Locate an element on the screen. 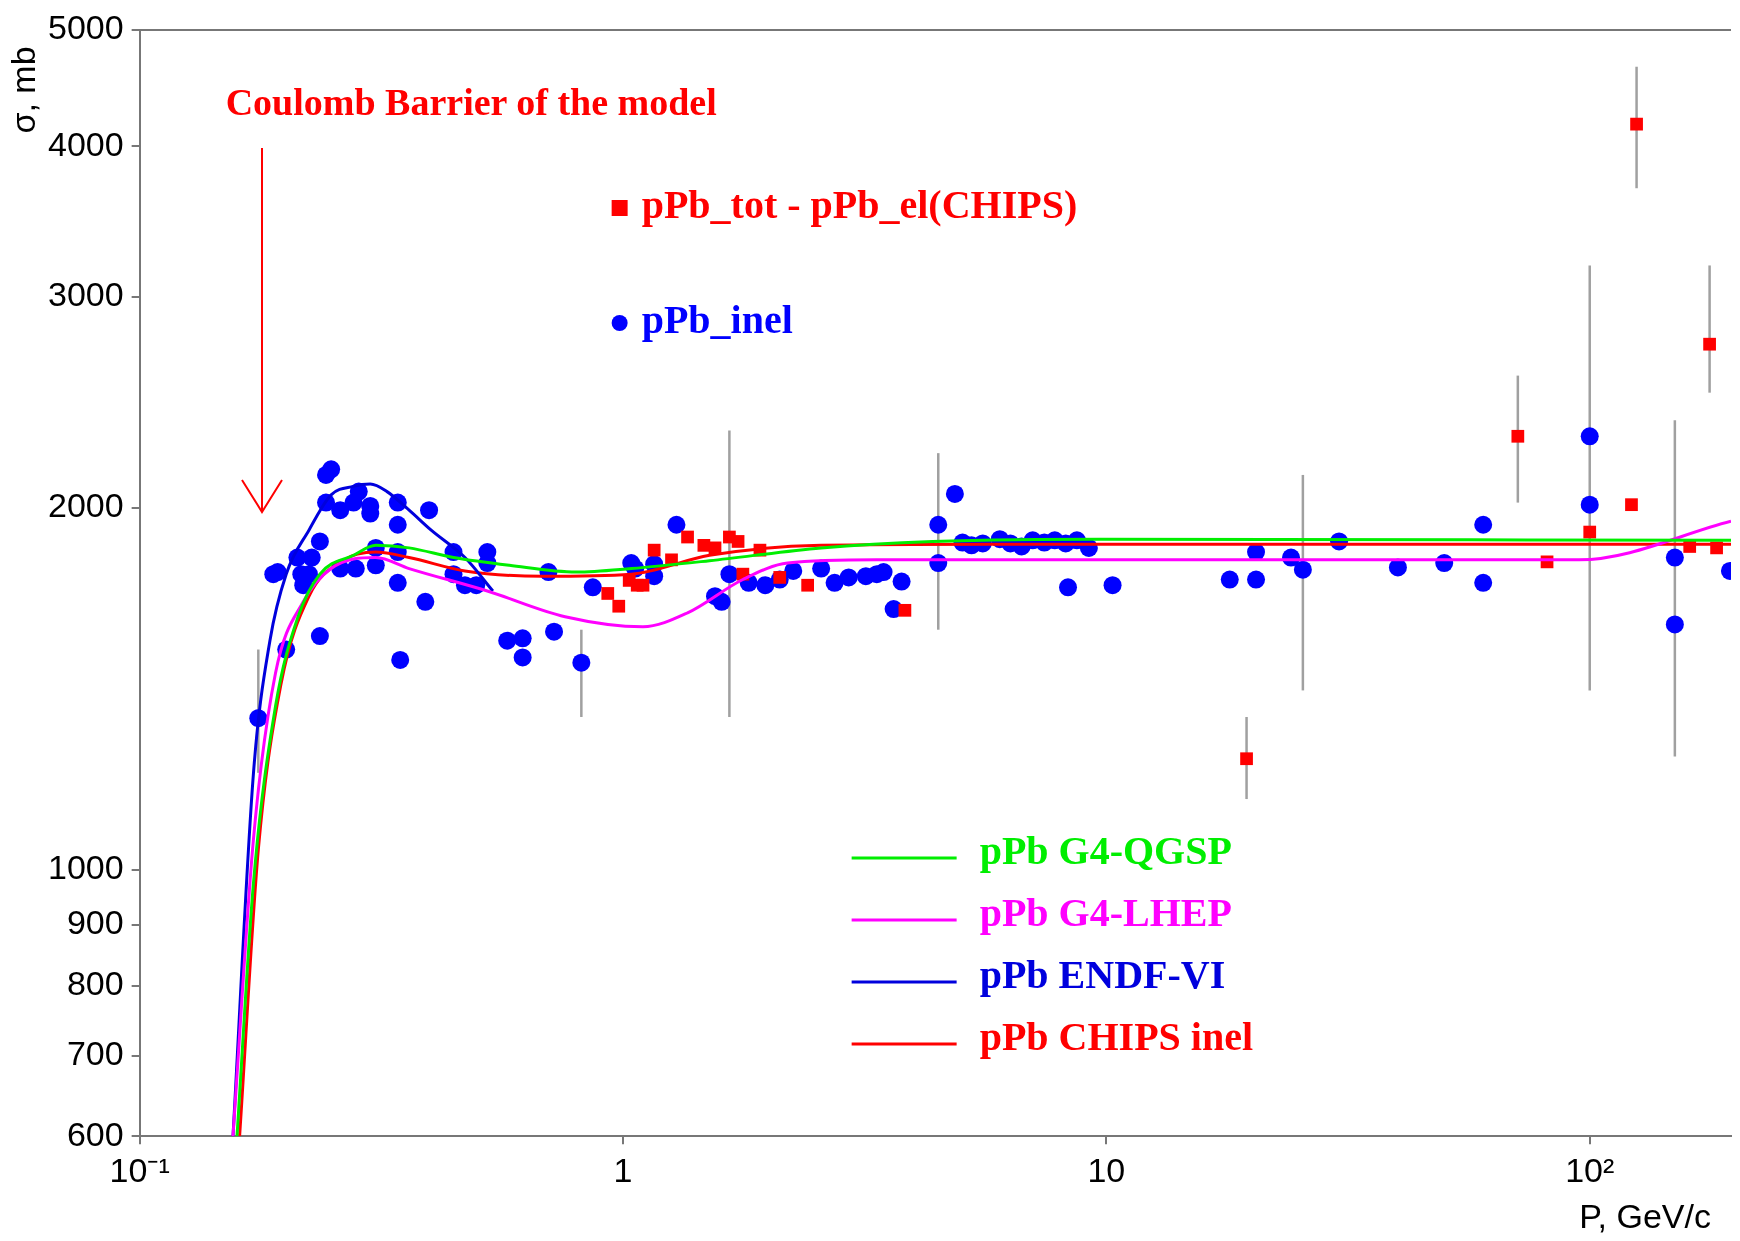  y-tick-label: 5000 is located at coordinates (86, 27).